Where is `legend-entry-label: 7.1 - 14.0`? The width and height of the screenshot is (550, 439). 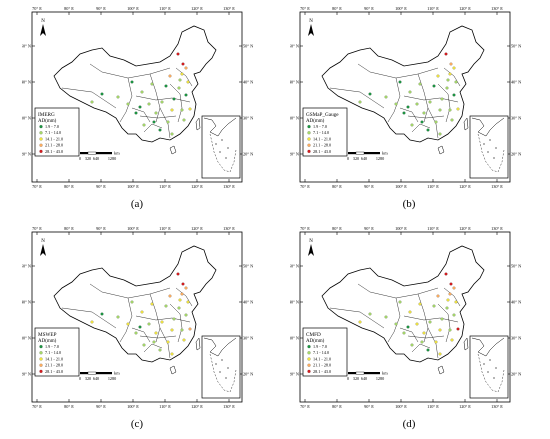
legend-entry-label: 7.1 - 14.0 is located at coordinates (53, 132).